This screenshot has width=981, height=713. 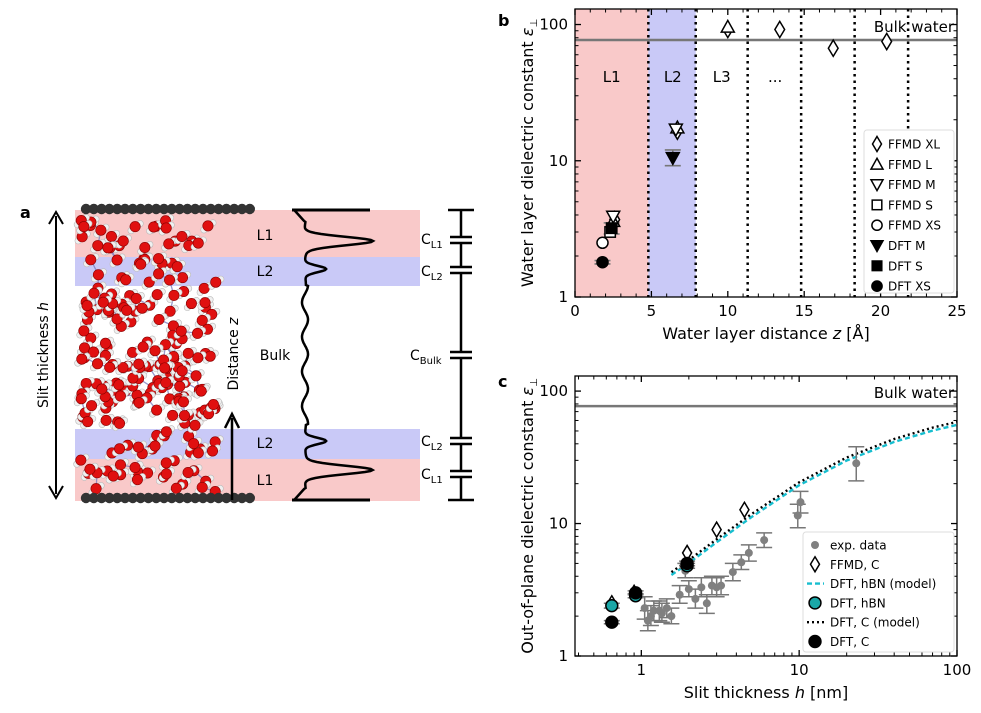 I want to click on legend-marker-ffmd-xs, so click(x=877, y=225).